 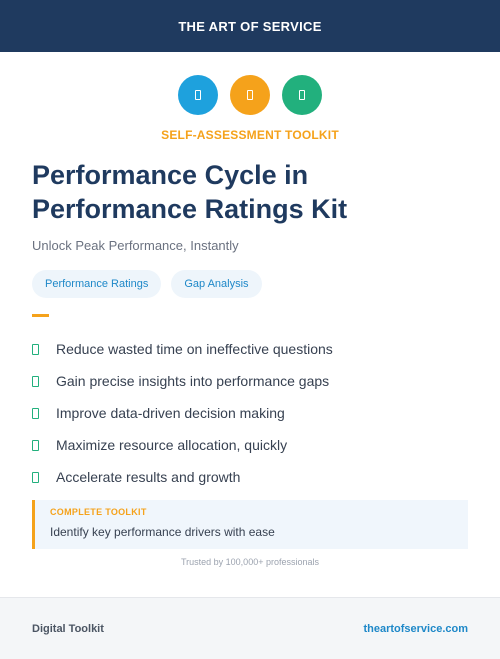 I want to click on tag-performance-ratings: Performance Ratings, so click(x=97, y=284).